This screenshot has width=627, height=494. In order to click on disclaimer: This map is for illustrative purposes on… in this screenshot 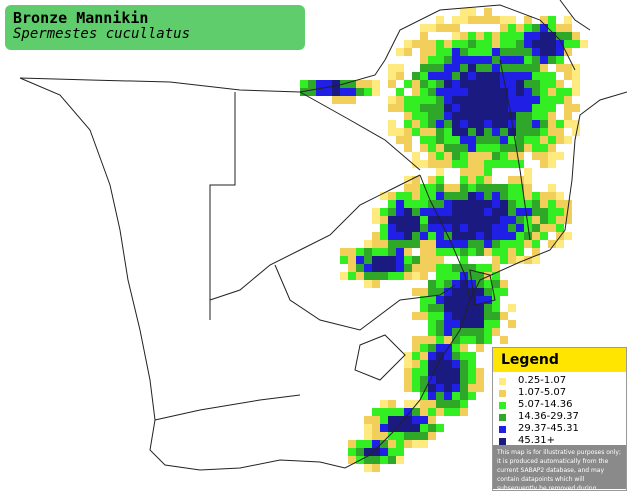, I will do `click(559, 467)`.